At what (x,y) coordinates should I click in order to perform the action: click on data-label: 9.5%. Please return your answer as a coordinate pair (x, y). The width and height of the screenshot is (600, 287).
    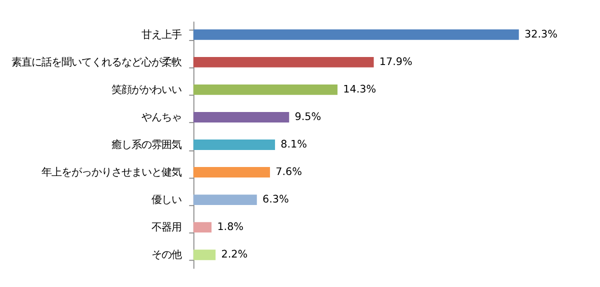
    Looking at the image, I should click on (308, 117).